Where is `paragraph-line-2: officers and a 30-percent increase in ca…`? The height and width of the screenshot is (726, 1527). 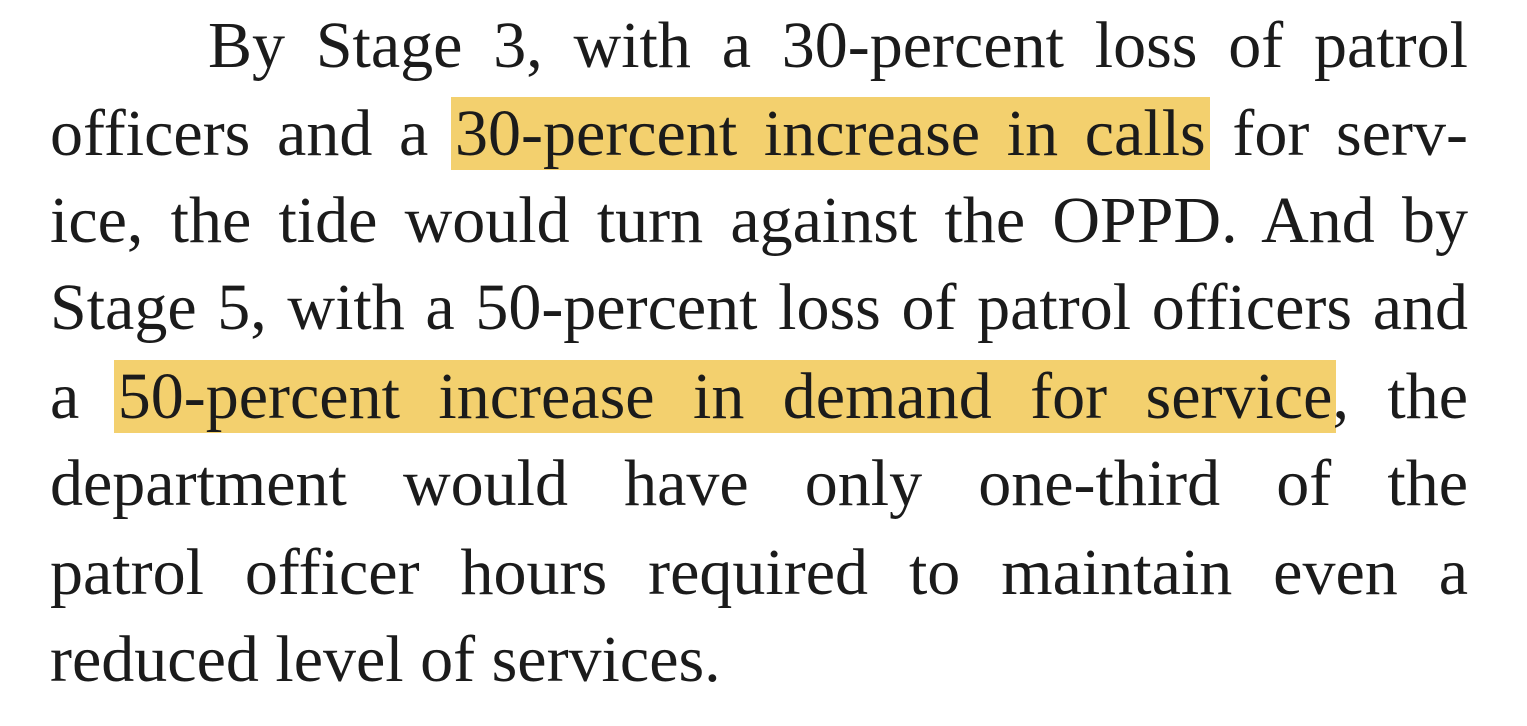
paragraph-line-2: officers and a 30-percent increase in ca… is located at coordinates (759, 134).